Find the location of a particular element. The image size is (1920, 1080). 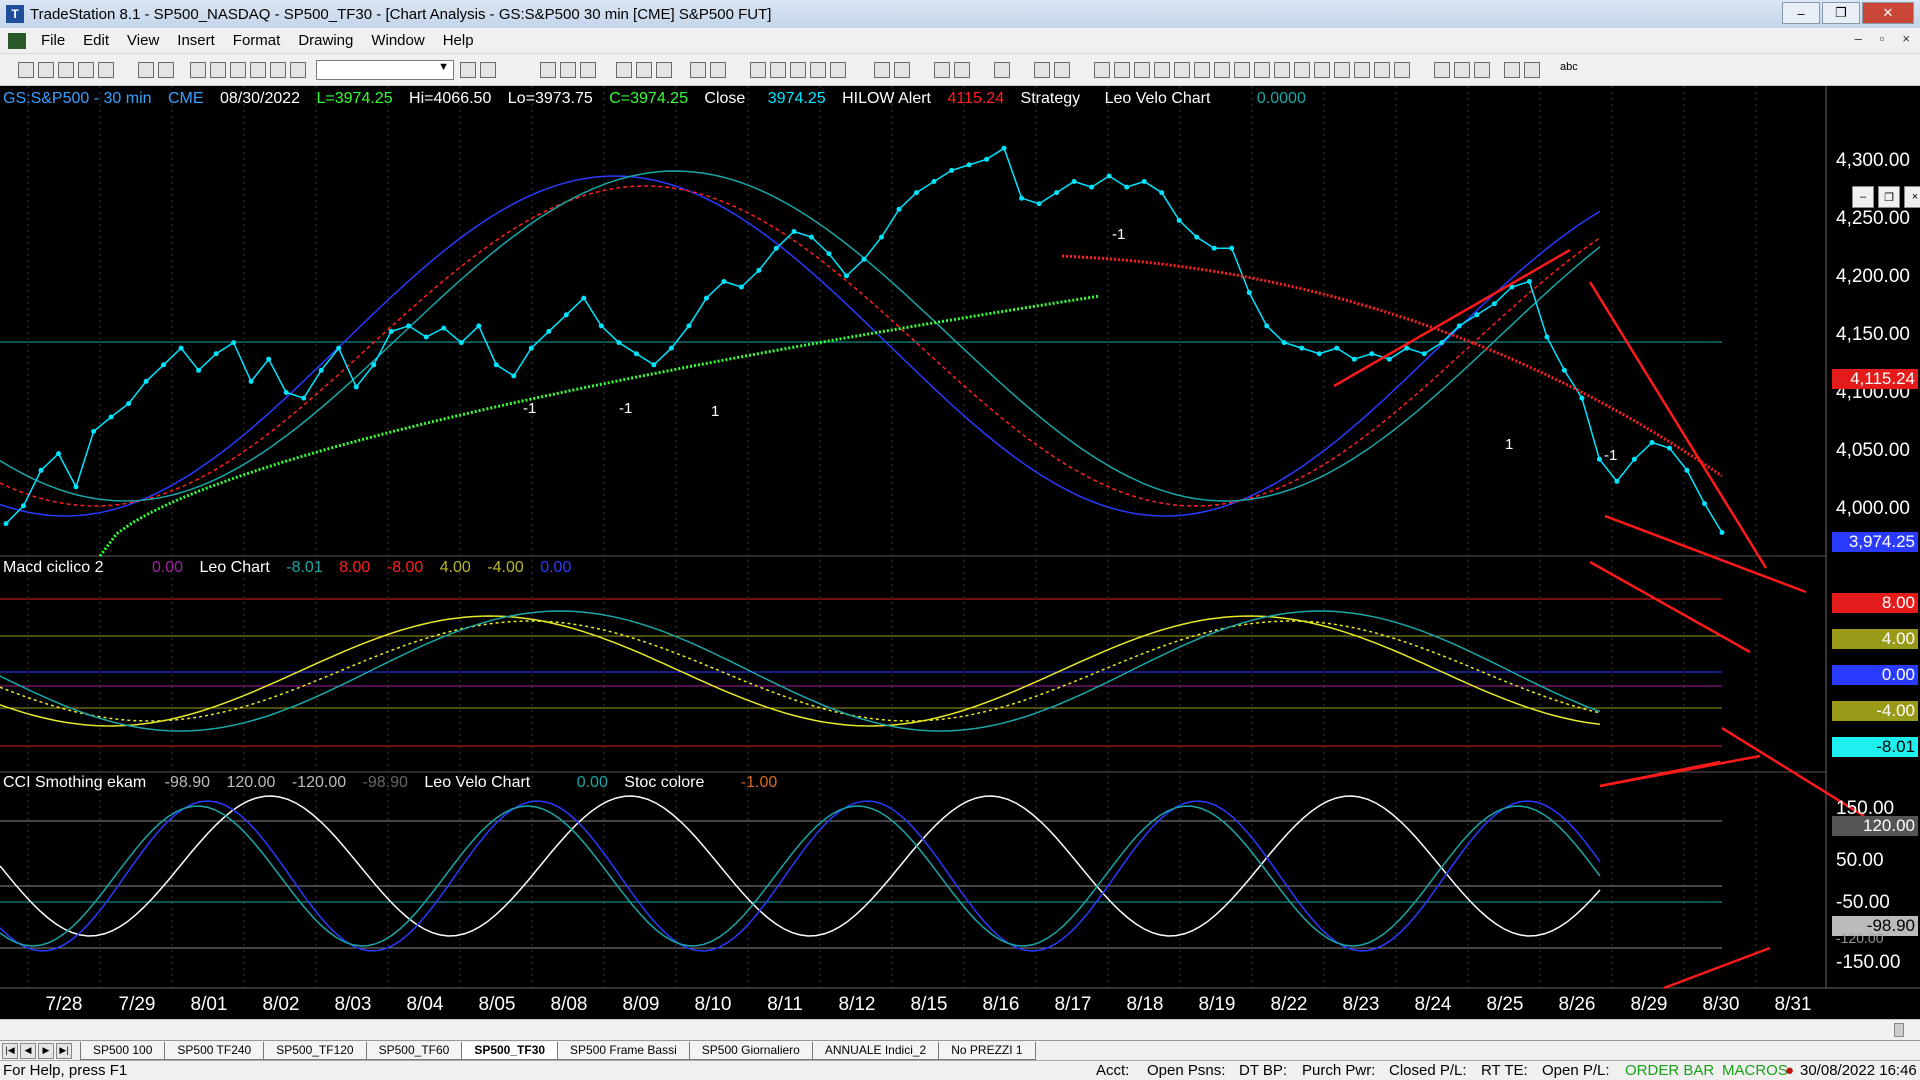

ellipse-icon is located at coordinates (1512, 70).